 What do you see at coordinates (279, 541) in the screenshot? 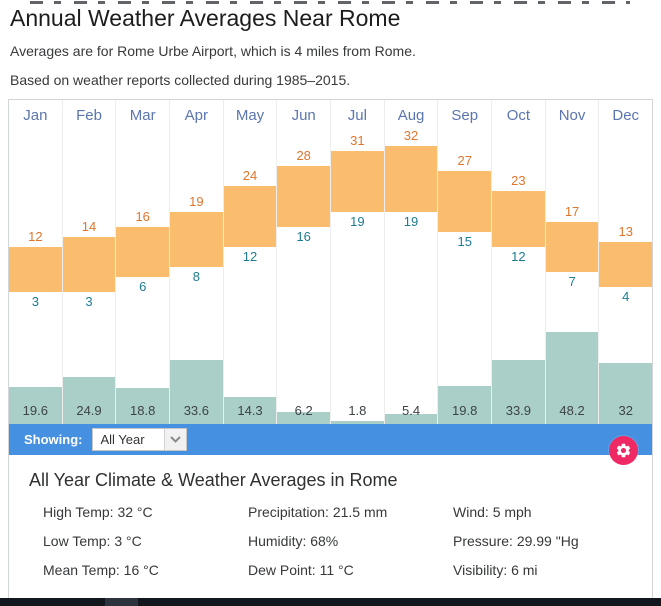
I see `stat-label: Humidity:` at bounding box center [279, 541].